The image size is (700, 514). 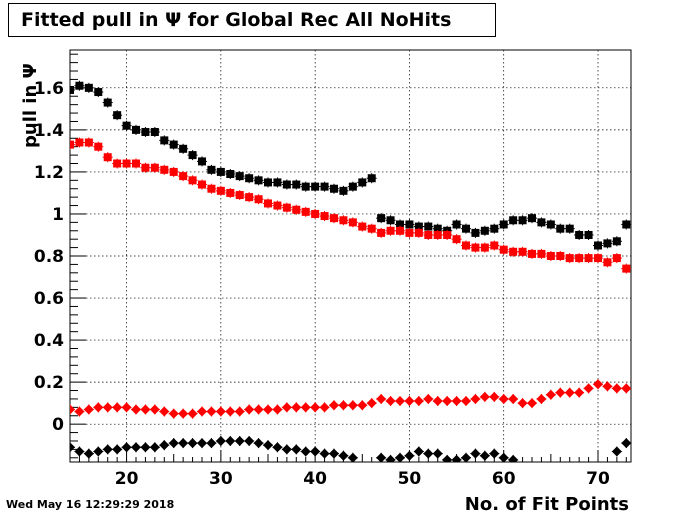 I want to click on x-tick-label: 70, so click(x=598, y=479).